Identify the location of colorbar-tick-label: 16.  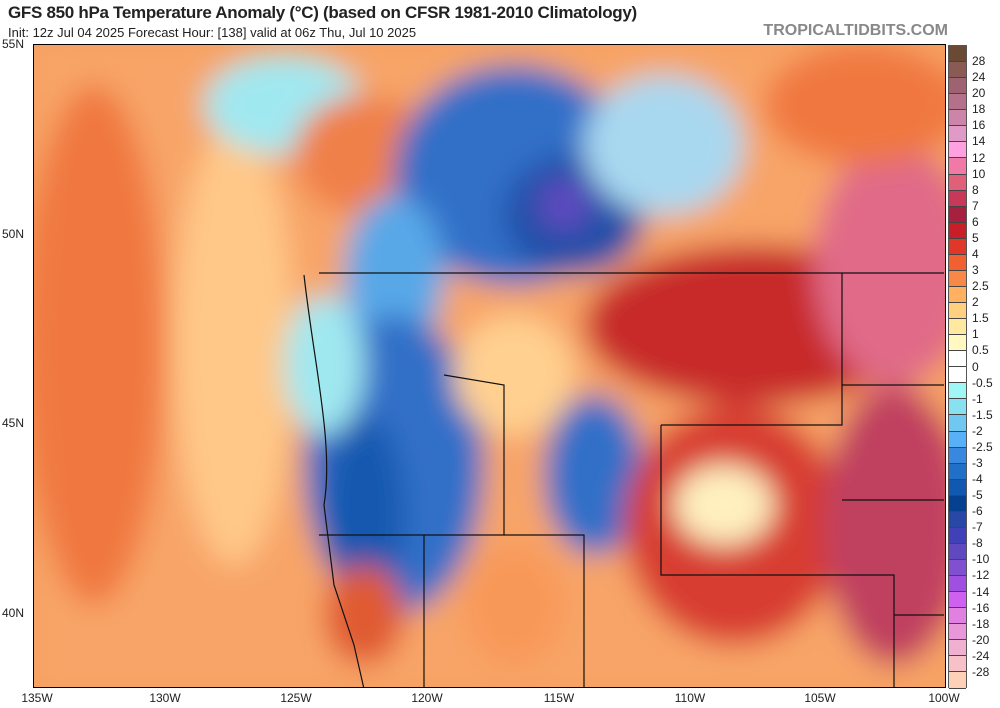
(979, 125).